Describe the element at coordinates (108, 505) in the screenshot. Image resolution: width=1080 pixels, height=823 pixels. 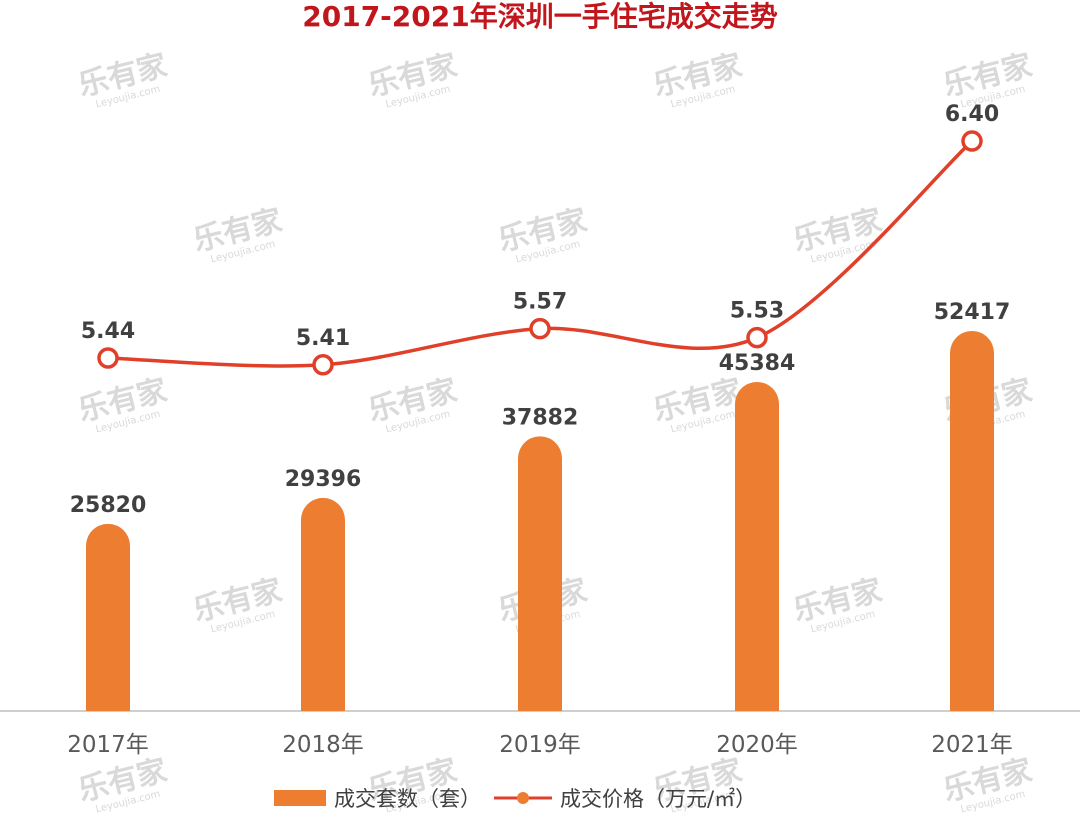
I see `bar-value-label: 25820` at that location.